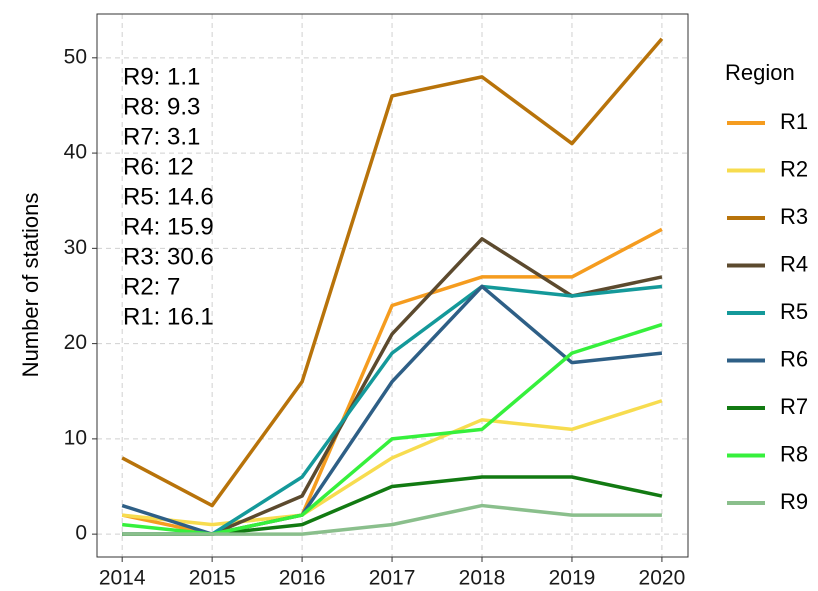 Image resolution: width=818 pixels, height=591 pixels. I want to click on x-tick-label: 2019, so click(572, 578).